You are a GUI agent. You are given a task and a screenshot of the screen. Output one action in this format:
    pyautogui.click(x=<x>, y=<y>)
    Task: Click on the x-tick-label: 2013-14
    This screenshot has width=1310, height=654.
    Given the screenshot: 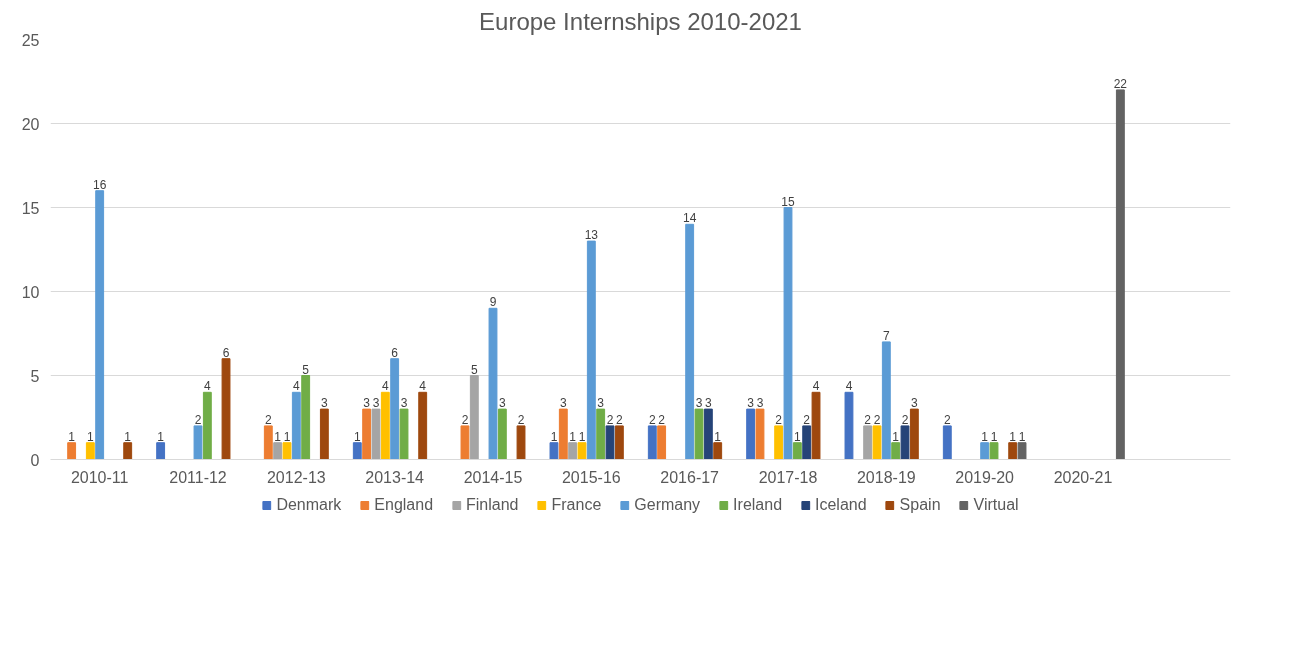 What is the action you would take?
    pyautogui.click(x=395, y=477)
    